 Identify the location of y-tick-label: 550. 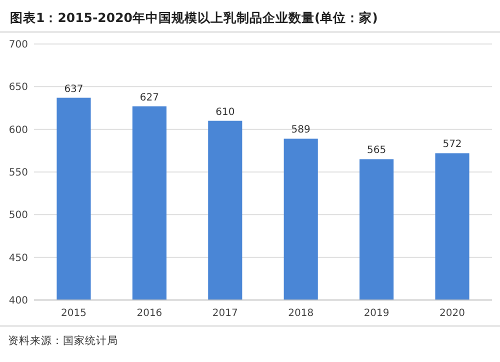
(18, 173).